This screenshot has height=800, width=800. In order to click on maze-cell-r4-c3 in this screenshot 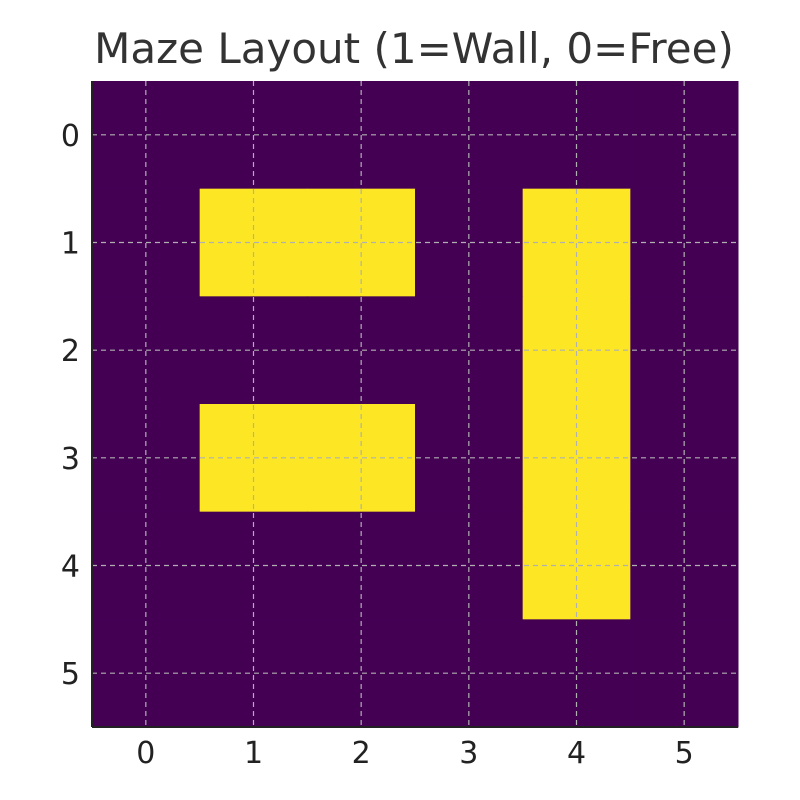, I will do `click(469, 565)`.